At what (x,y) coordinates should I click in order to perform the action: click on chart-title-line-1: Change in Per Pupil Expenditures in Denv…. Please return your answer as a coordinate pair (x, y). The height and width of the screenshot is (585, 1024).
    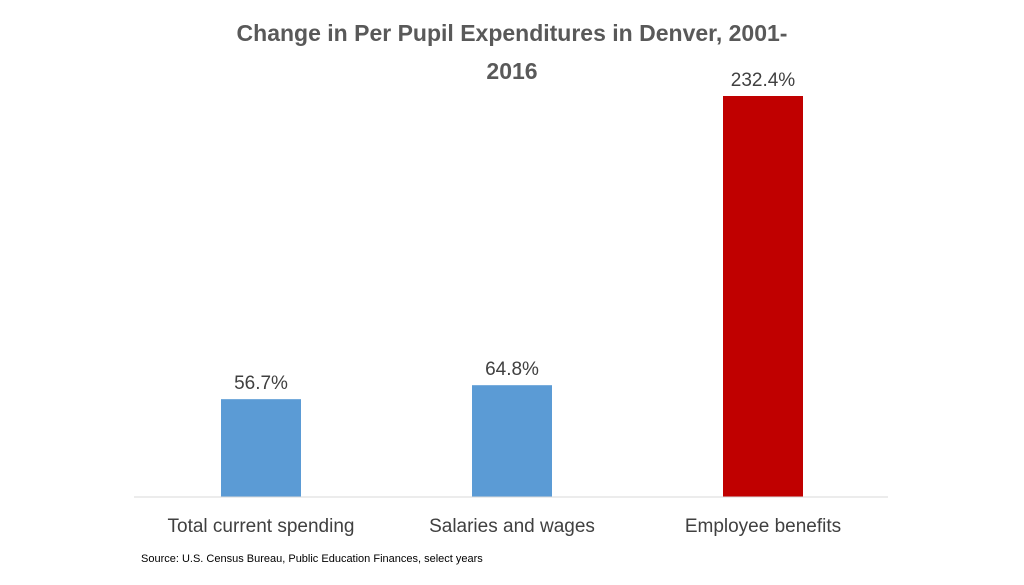
    Looking at the image, I should click on (512, 33).